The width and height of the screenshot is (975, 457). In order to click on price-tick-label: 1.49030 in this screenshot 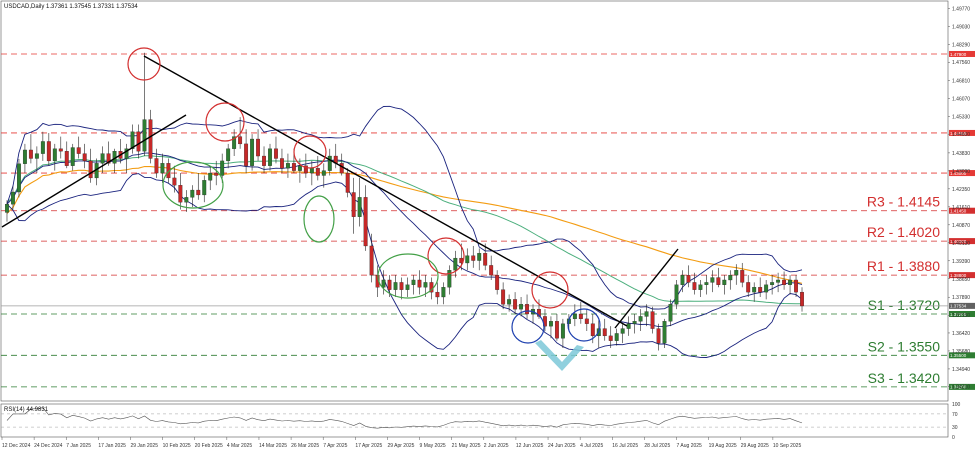, I will do `click(961, 28)`.